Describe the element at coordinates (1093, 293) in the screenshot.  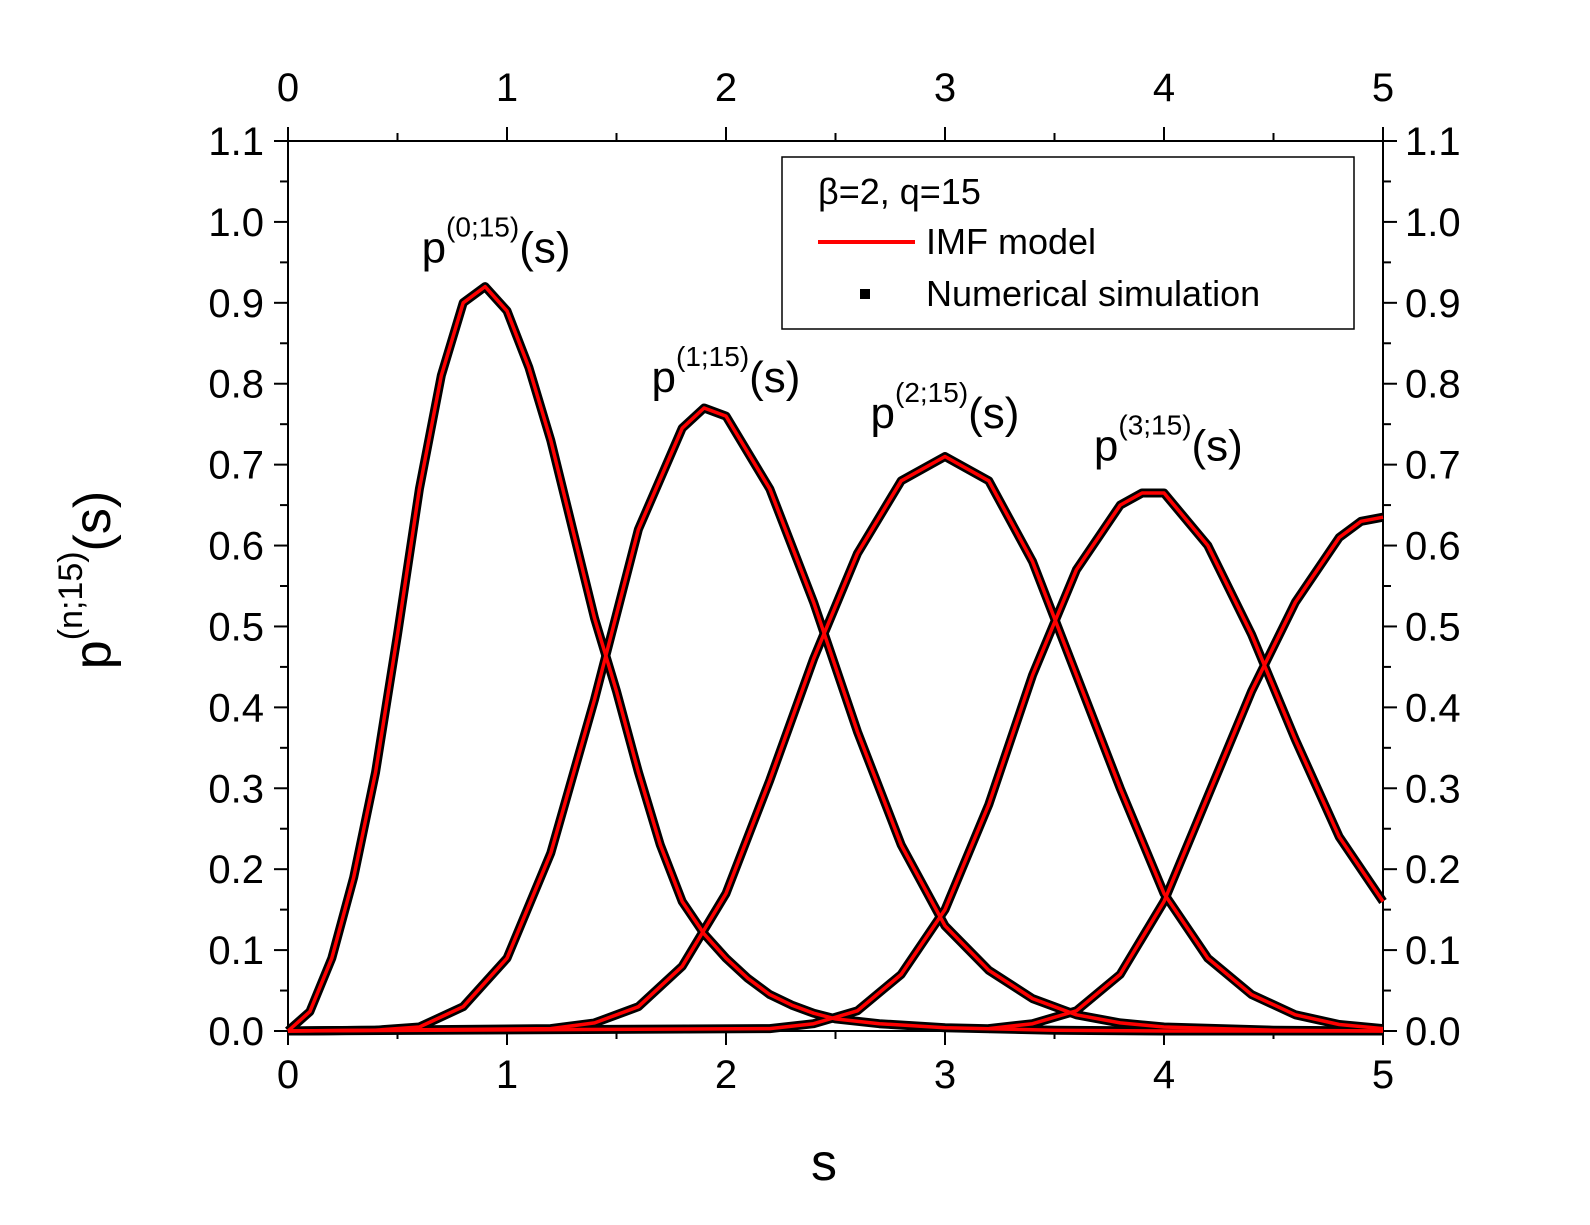
I see `legend-label-numerical-simulation: Numerical simulation` at that location.